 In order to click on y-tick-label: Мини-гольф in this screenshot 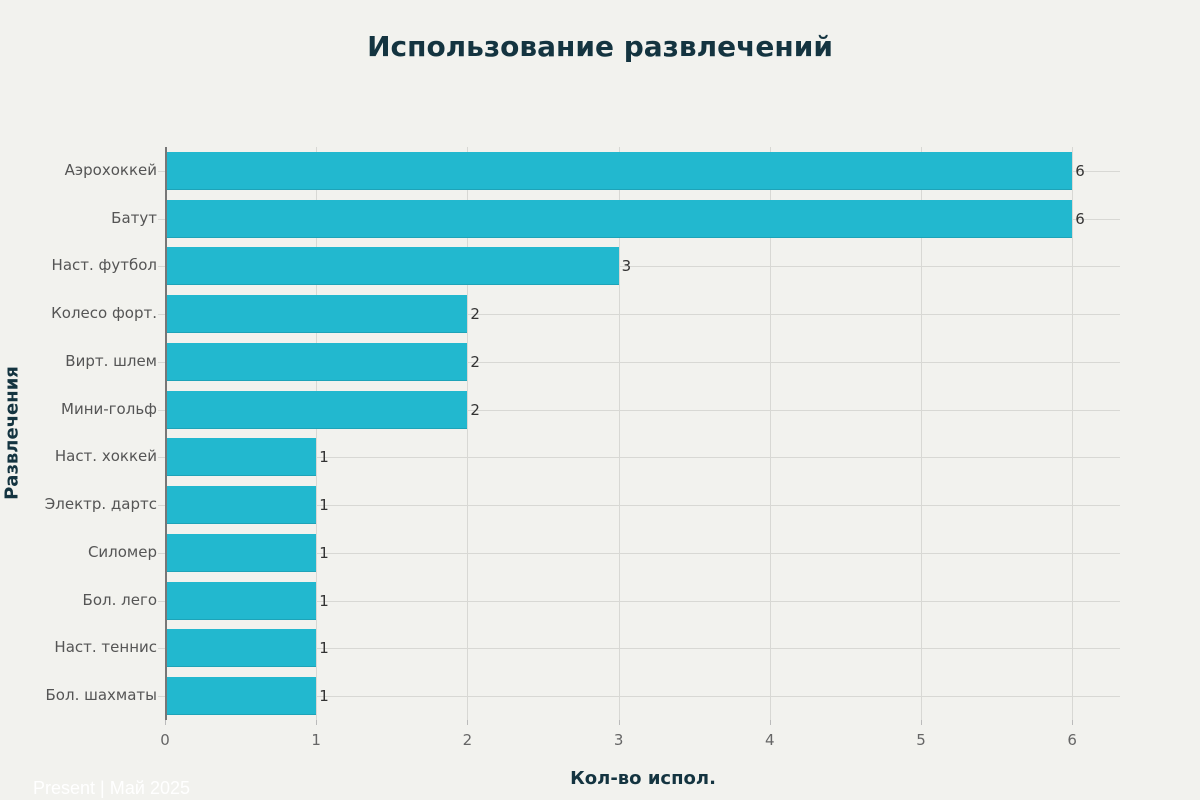, I will do `click(109, 408)`.